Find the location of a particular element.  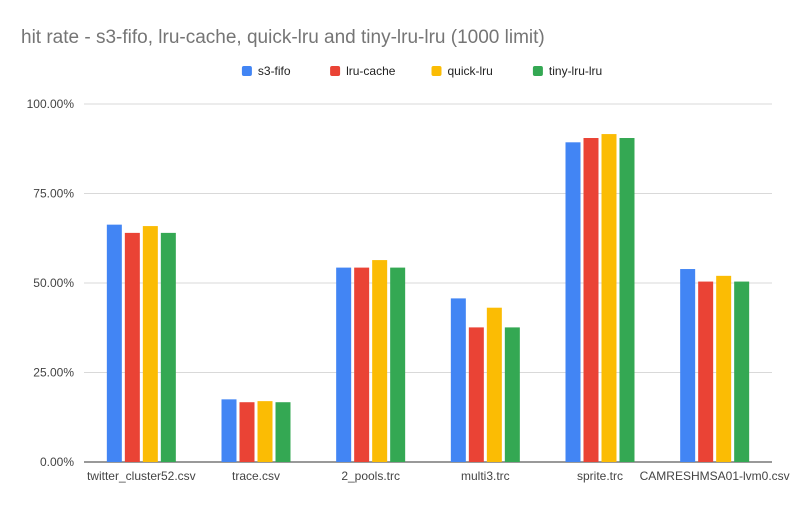

x-tick-label: 2_pools.trc is located at coordinates (370, 476).